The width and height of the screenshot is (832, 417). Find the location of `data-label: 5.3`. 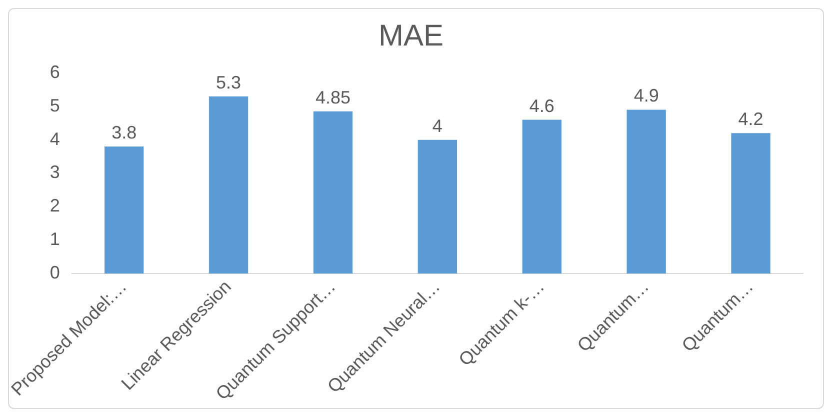

data-label: 5.3 is located at coordinates (229, 82).